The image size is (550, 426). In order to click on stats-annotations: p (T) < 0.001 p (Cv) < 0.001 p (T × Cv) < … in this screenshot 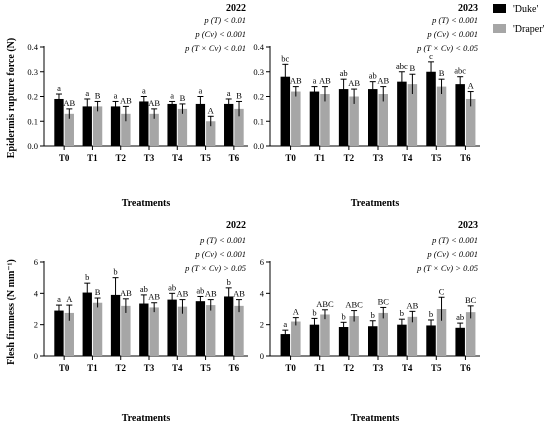, I will do `click(447, 34)`.